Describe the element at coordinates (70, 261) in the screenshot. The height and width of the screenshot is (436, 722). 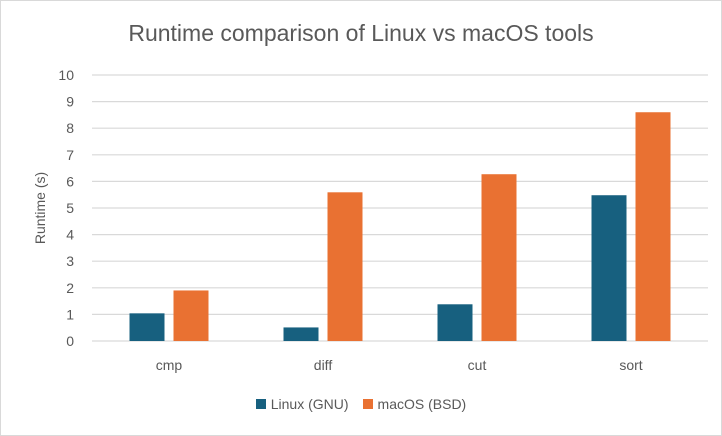
I see `y-tick-label: 3` at that location.